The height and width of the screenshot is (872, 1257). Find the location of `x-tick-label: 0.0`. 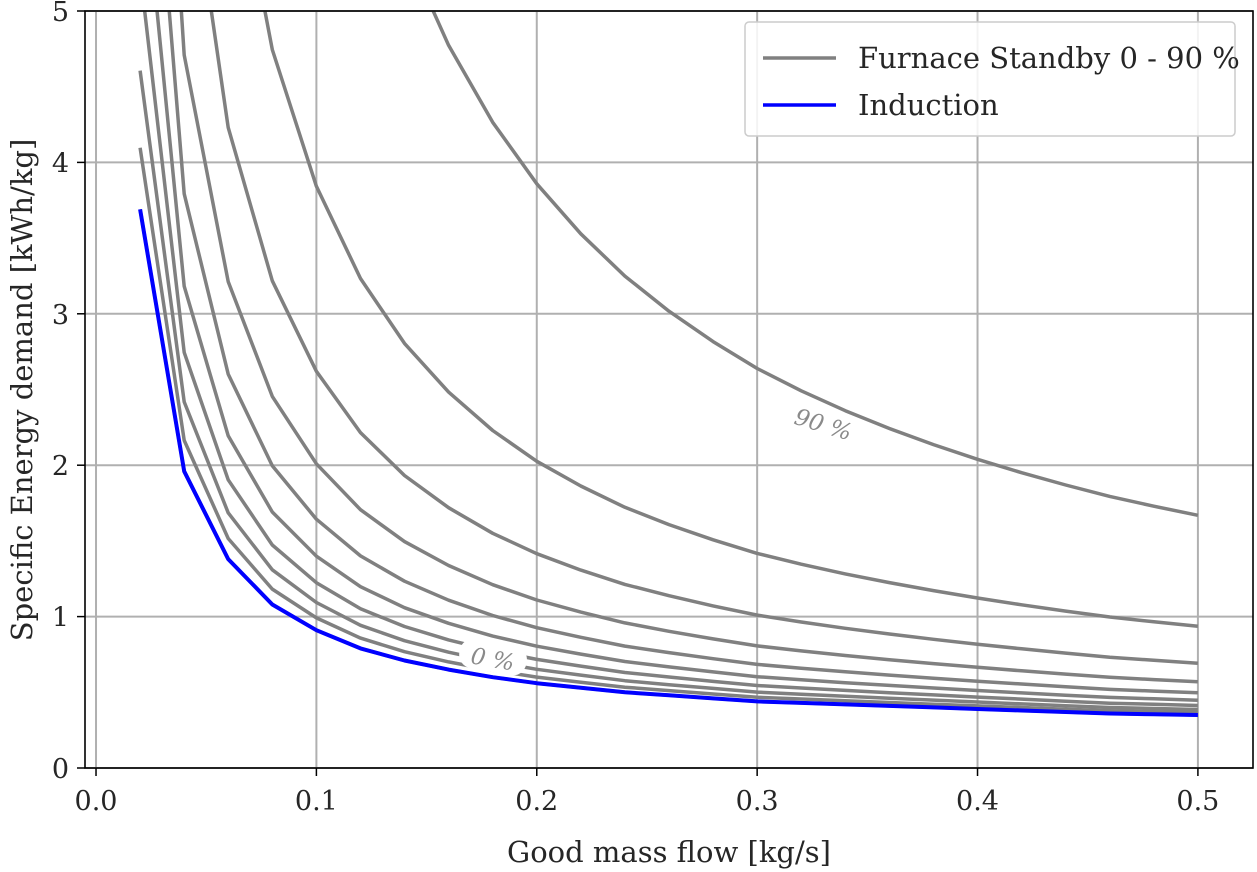

x-tick-label: 0.0 is located at coordinates (96, 801).